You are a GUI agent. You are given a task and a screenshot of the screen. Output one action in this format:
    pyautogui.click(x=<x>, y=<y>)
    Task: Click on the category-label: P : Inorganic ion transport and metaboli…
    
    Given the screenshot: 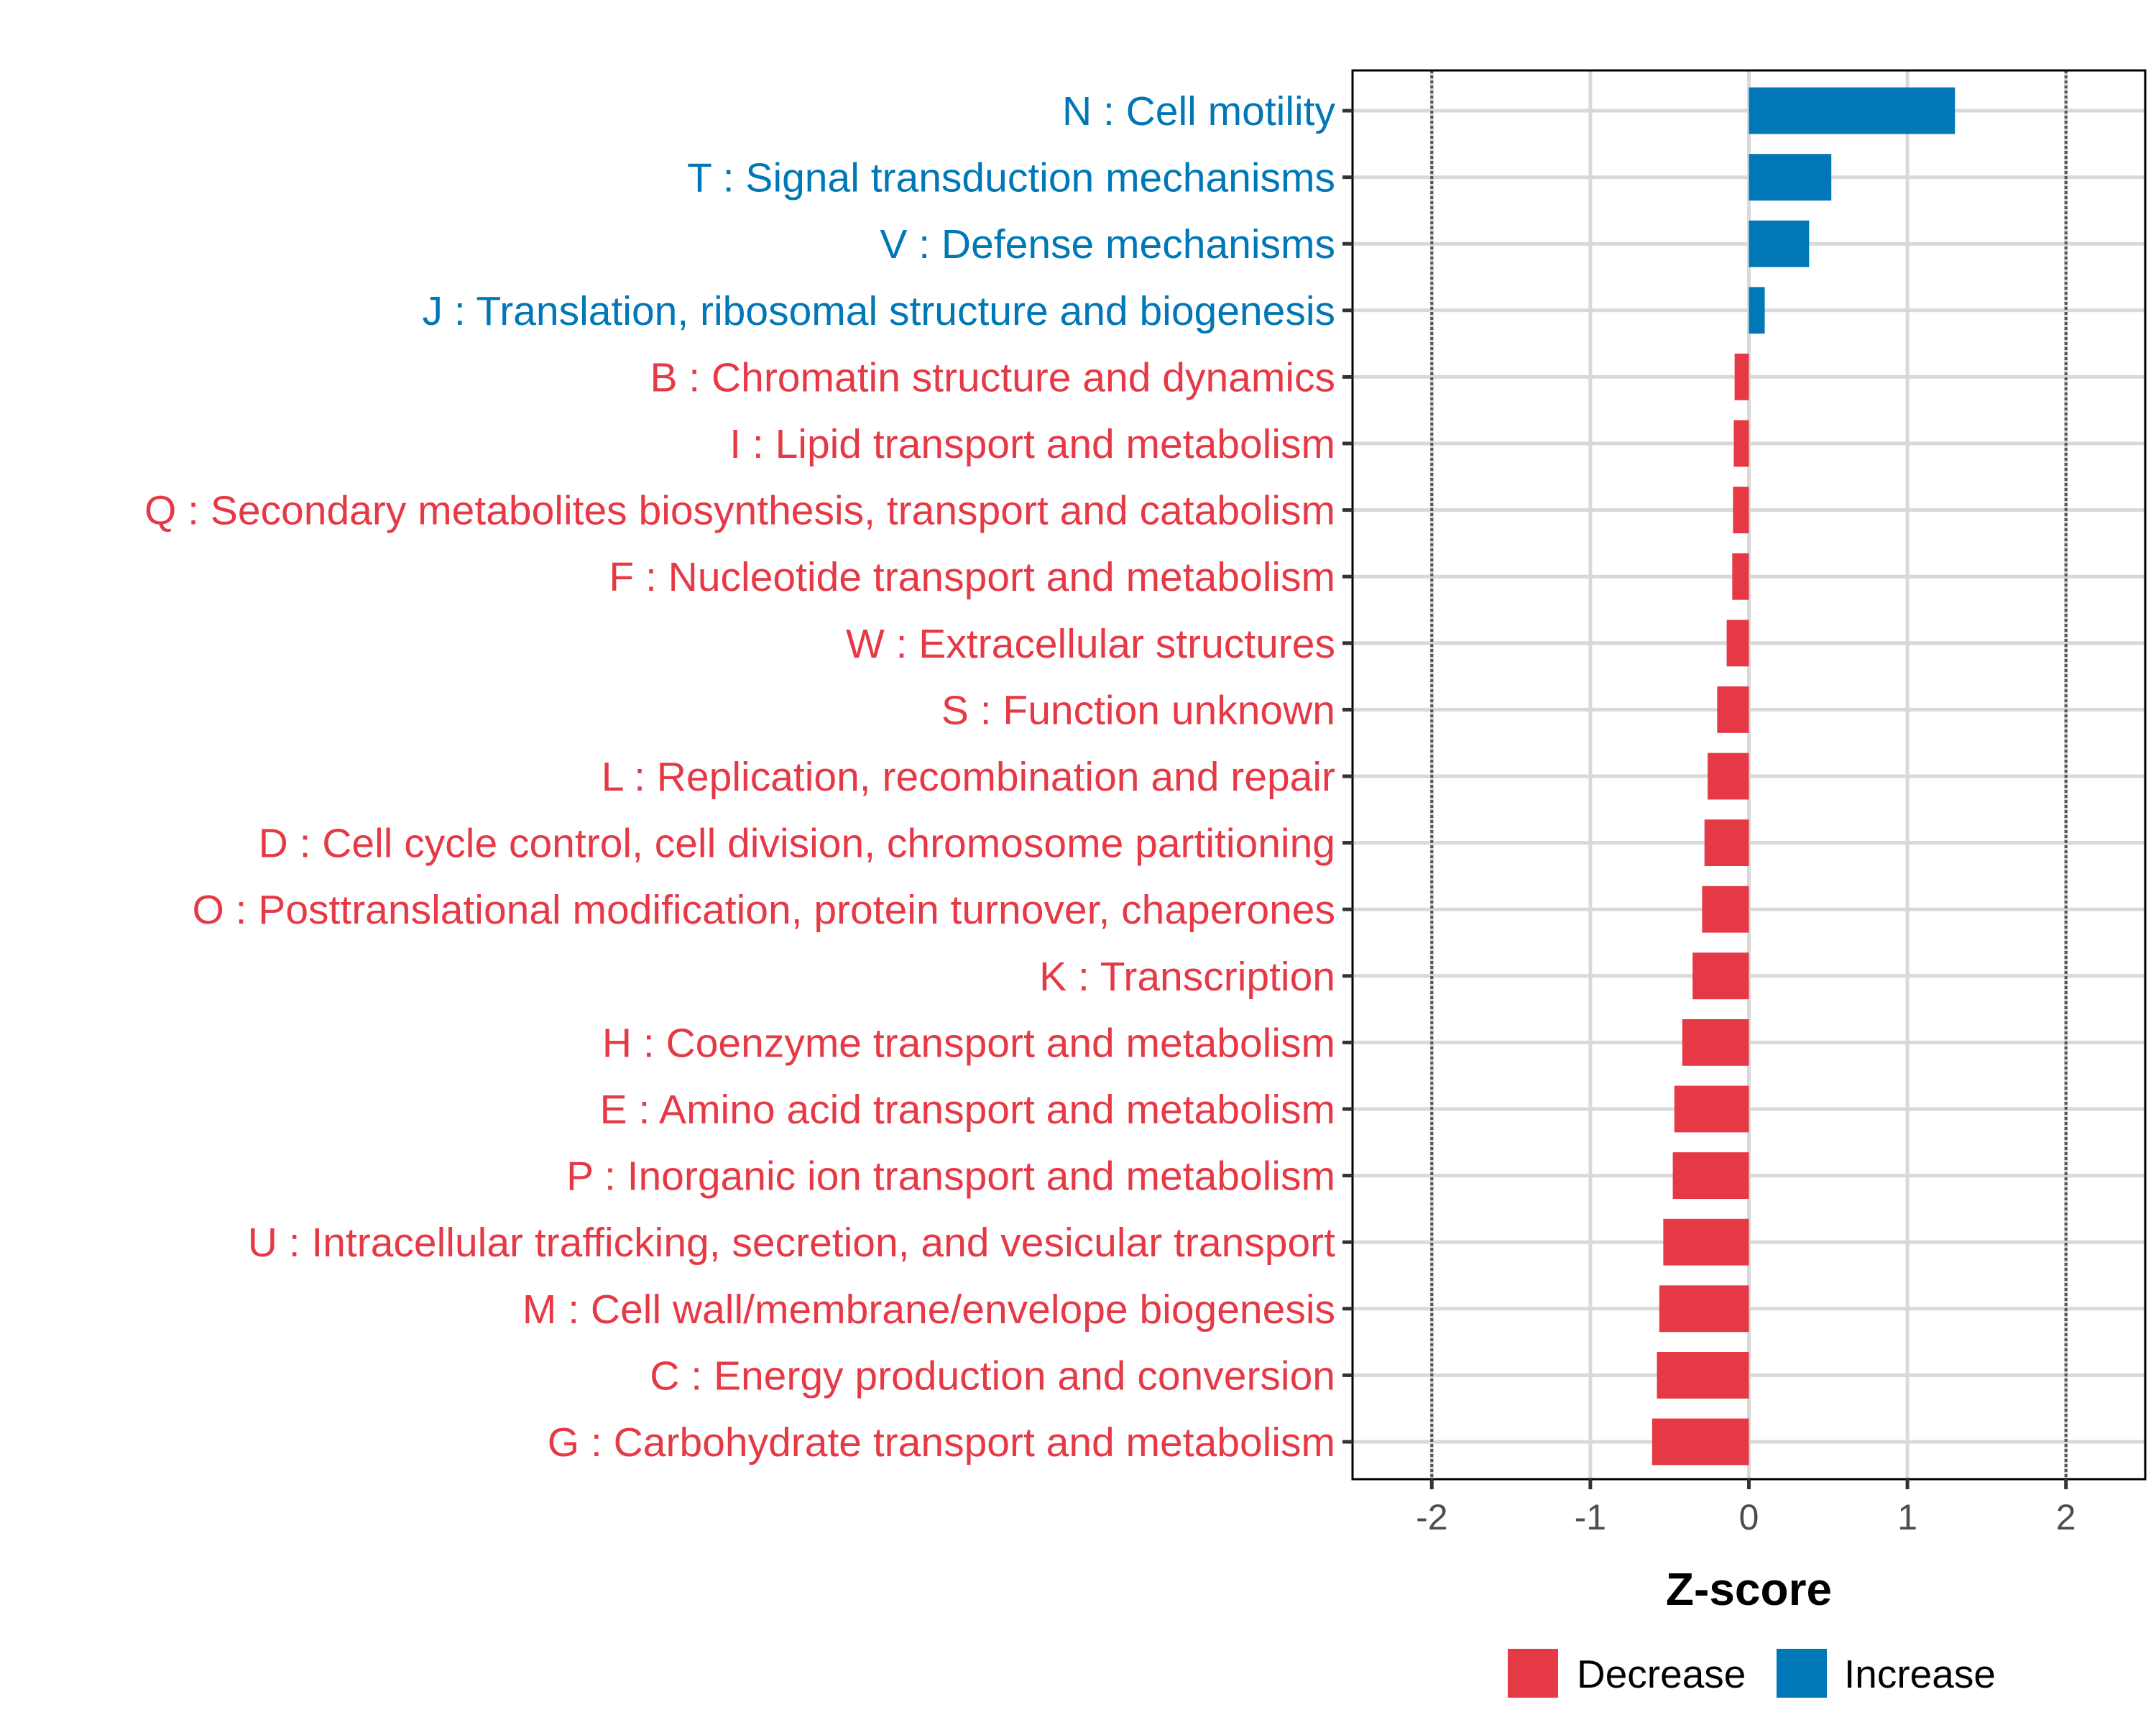 What is the action you would take?
    pyautogui.click(x=951, y=1177)
    